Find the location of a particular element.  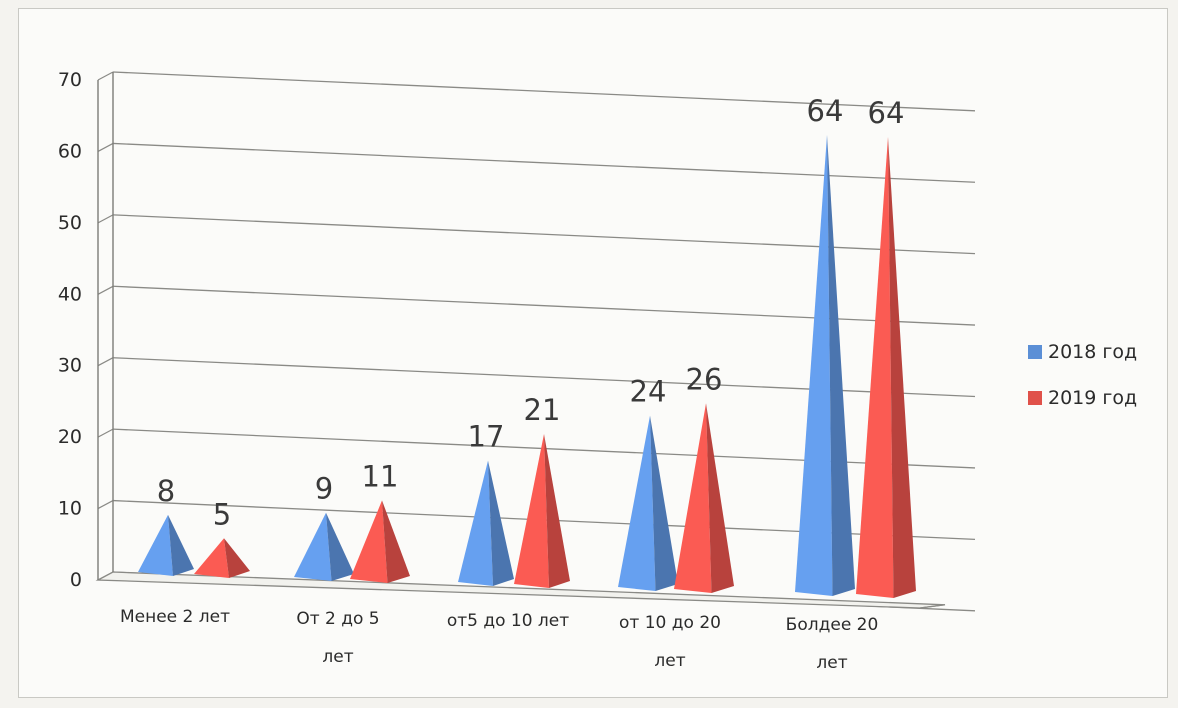

legend-label: 2019 год is located at coordinates (1092, 398).